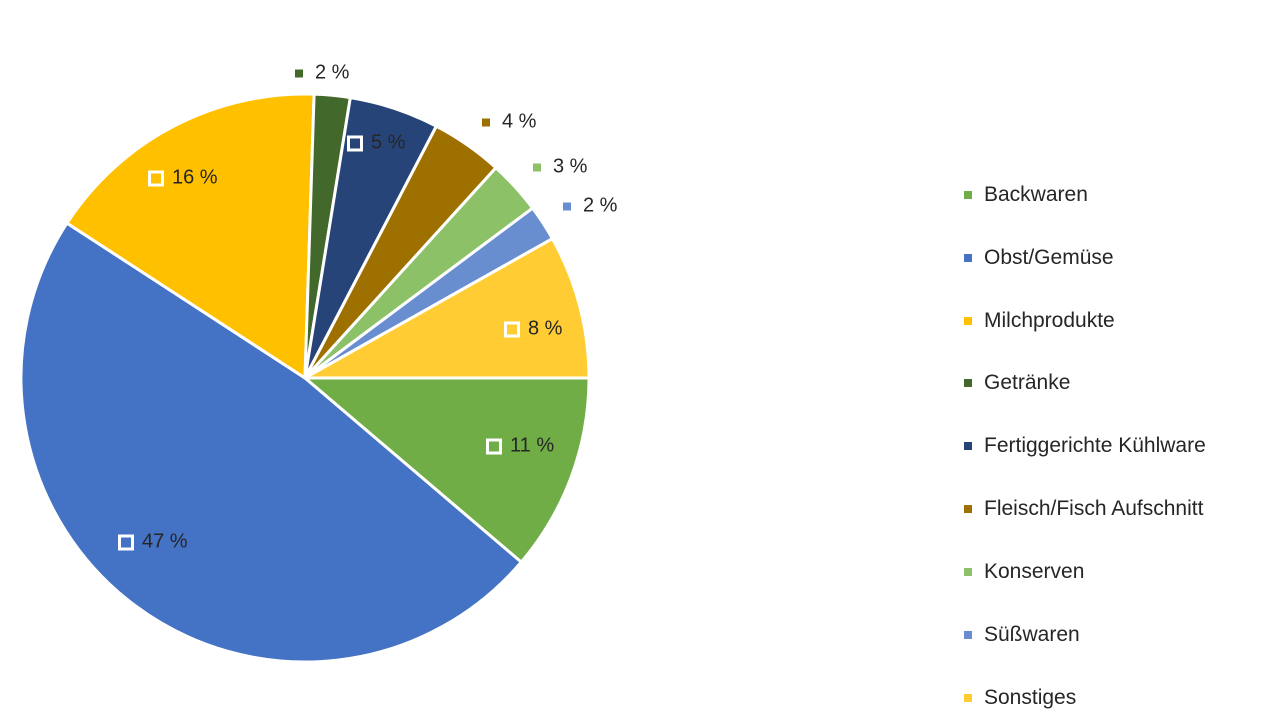 The width and height of the screenshot is (1280, 720). I want to click on legend-label: Süßwaren, so click(1032, 634).